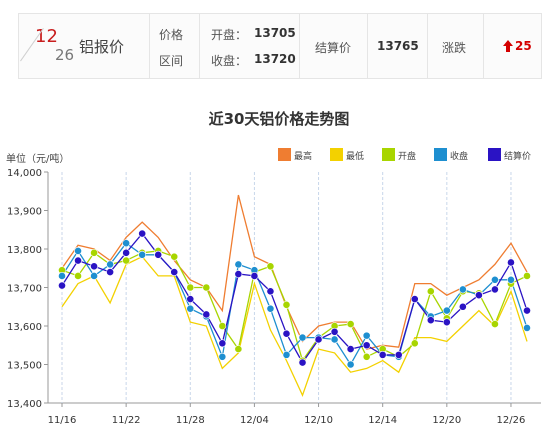 The width and height of the screenshot is (558, 435). Describe the element at coordinates (102, 47) in the screenshot. I see `panel-title: 铝报价` at that location.